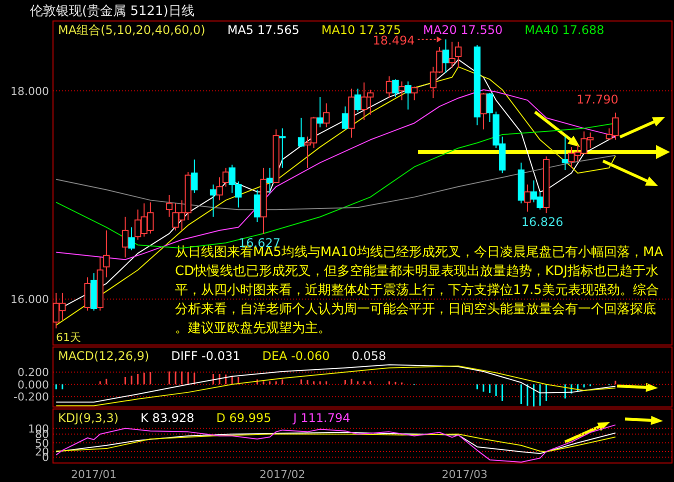 The width and height of the screenshot is (674, 482). Describe the element at coordinates (296, 356) in the screenshot. I see `text: DEA -0.060` at that location.